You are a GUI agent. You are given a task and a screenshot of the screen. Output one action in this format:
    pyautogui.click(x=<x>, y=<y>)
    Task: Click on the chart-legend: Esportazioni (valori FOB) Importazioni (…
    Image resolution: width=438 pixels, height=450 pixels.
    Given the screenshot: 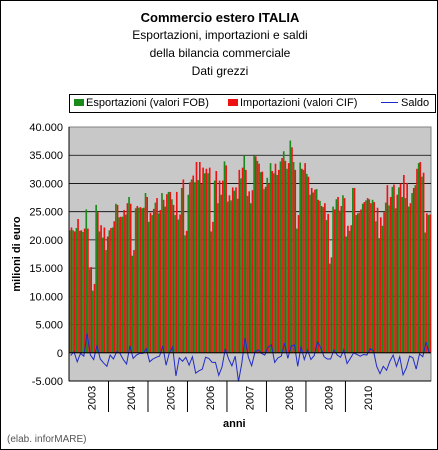 What is the action you would take?
    pyautogui.click(x=252, y=103)
    